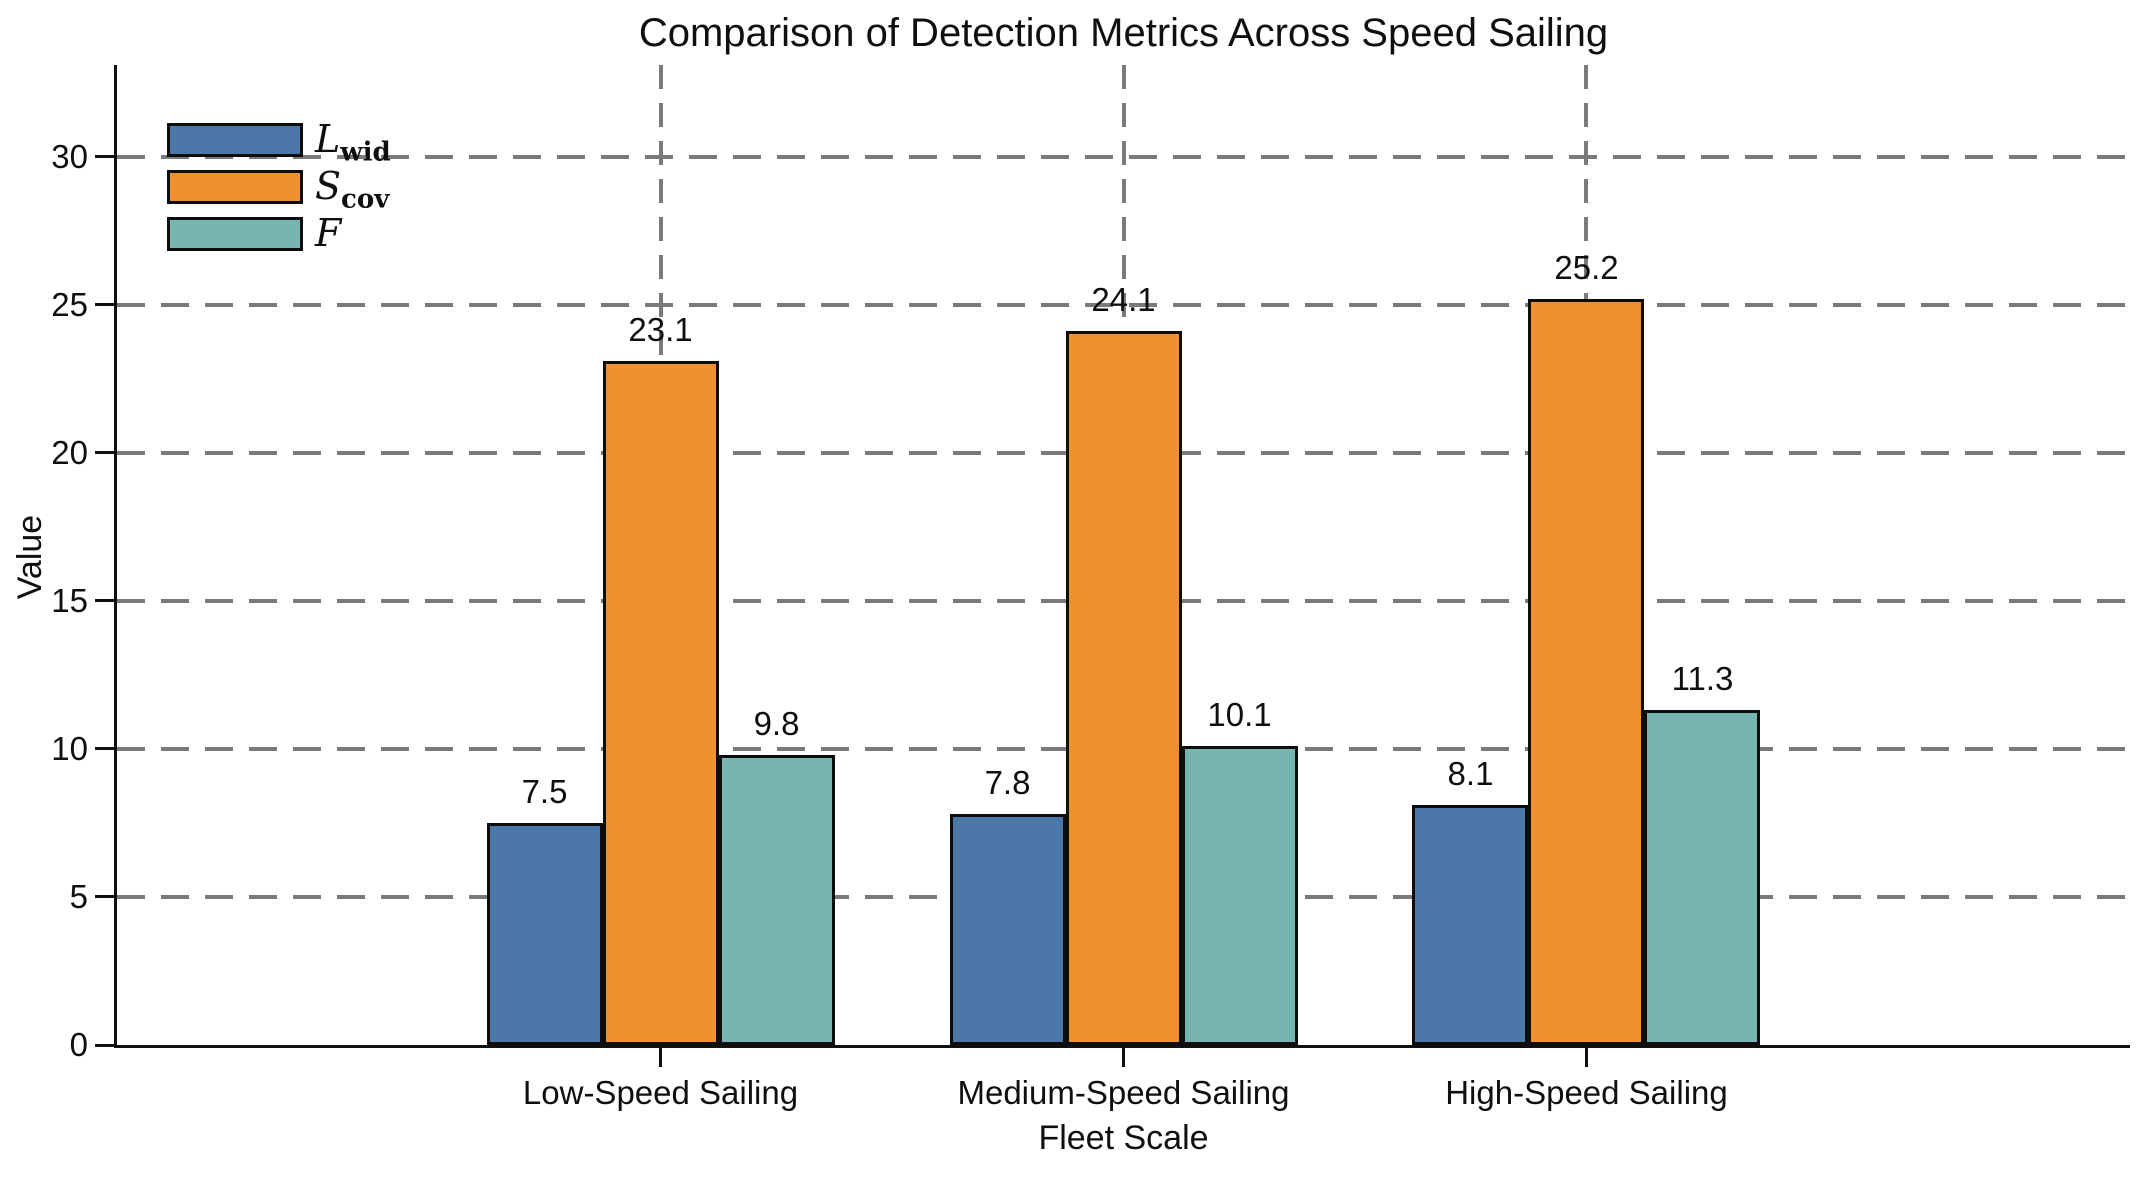 This screenshot has height=1177, width=2152. I want to click on legend-label-L_wid: Lwid, so click(353, 146).